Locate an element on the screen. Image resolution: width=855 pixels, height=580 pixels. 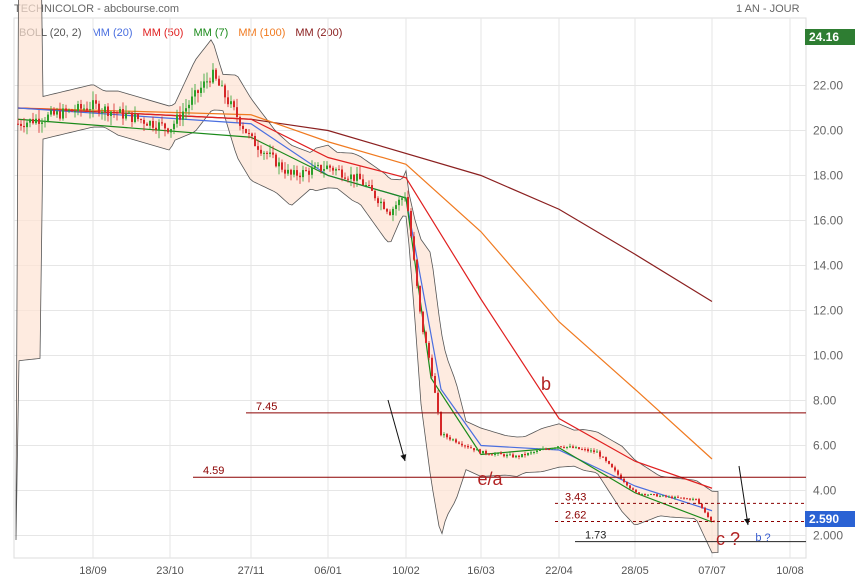
chart-title: TECHNICOLOR - abcbourse.com is located at coordinates (97, 9).